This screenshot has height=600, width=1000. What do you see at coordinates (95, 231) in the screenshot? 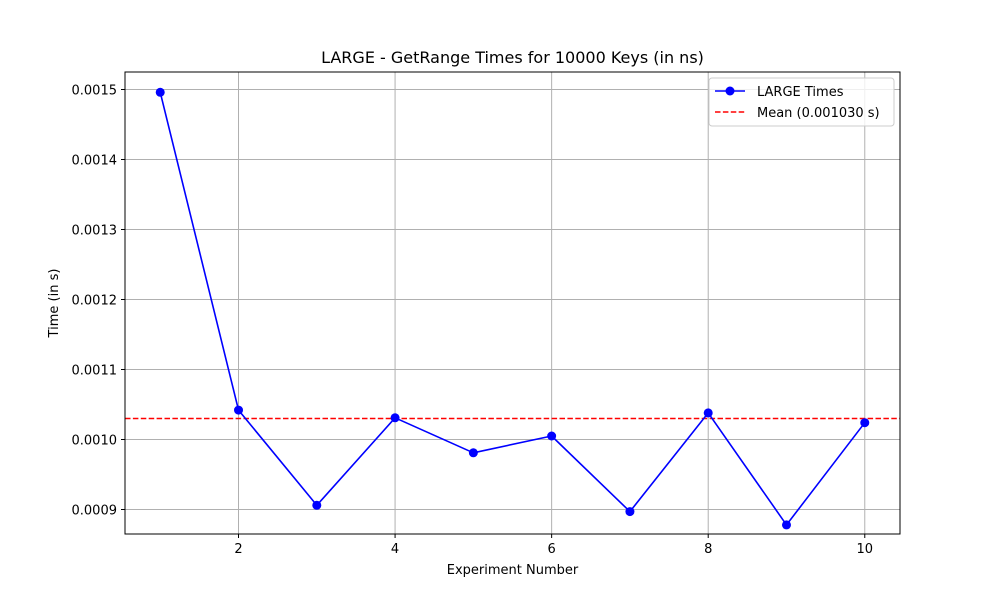
I see `y-tick-label: 0.0013` at bounding box center [95, 231].